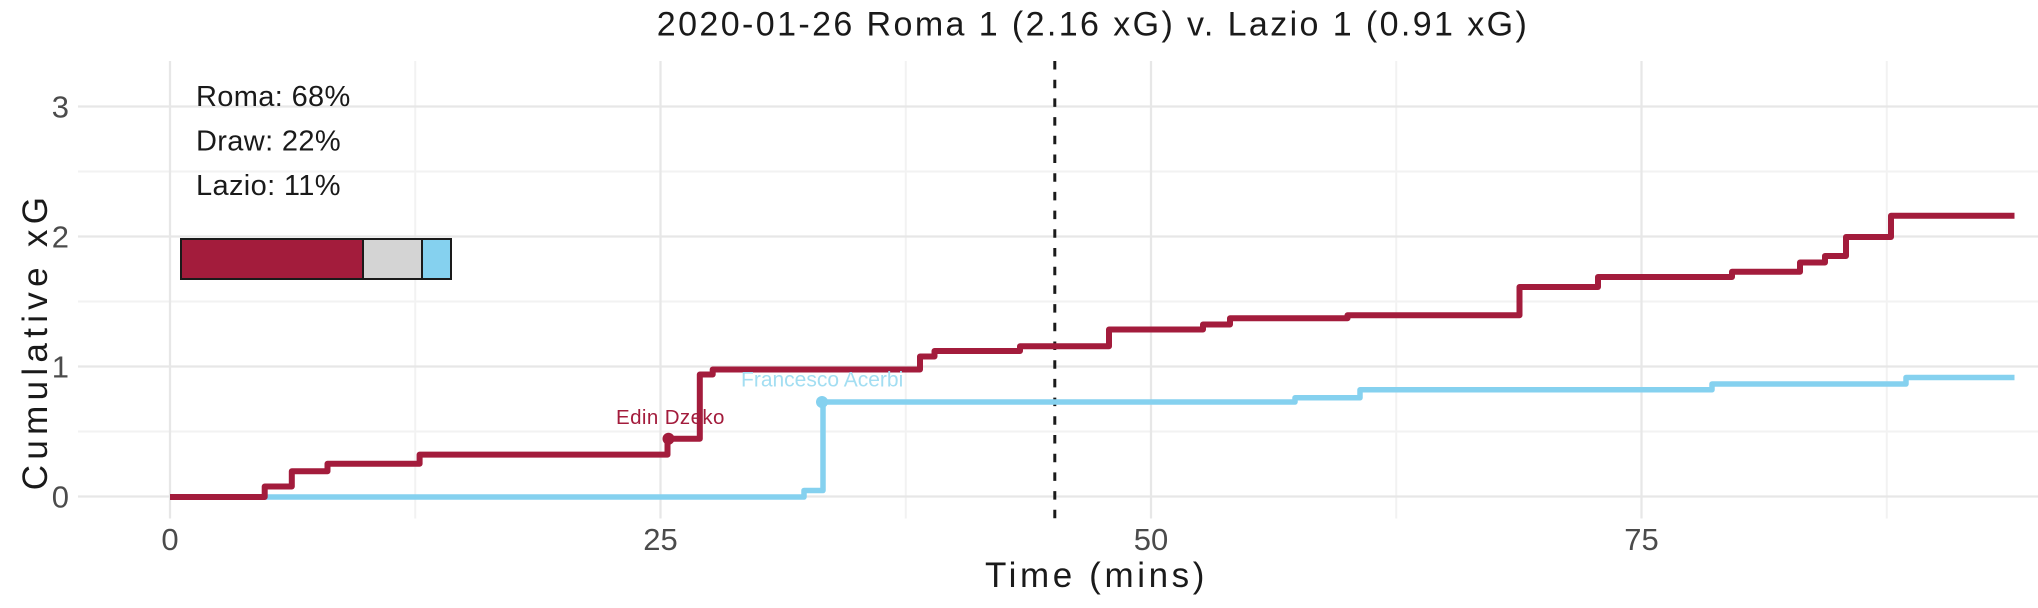 The image size is (2038, 608). I want to click on svg-text: Time (mins), so click(1096, 575).